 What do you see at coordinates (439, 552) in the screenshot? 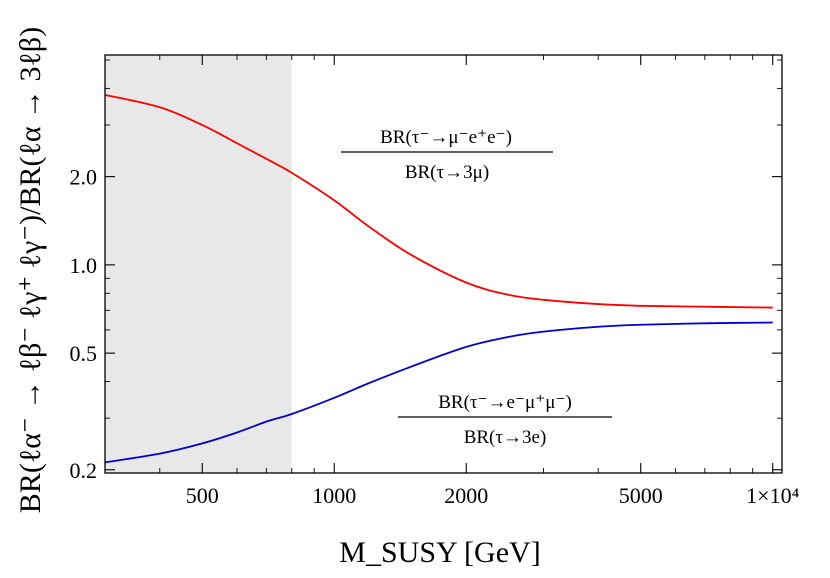
I see `x-axis-title: M_SUSY [GeV]` at bounding box center [439, 552].